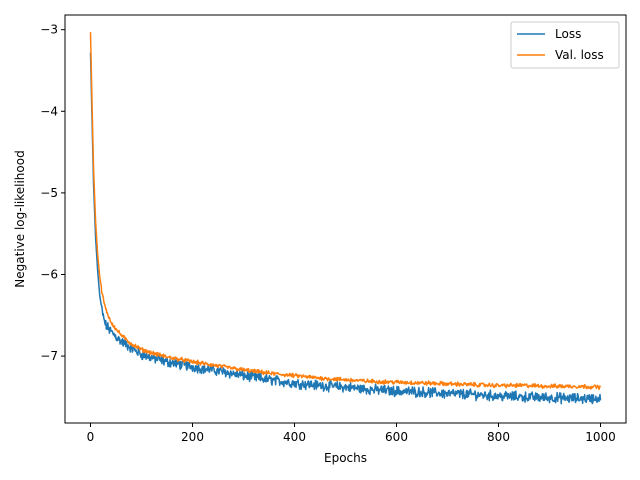 This screenshot has height=480, width=640. I want to click on y-tick-label: −3, so click(49, 30).